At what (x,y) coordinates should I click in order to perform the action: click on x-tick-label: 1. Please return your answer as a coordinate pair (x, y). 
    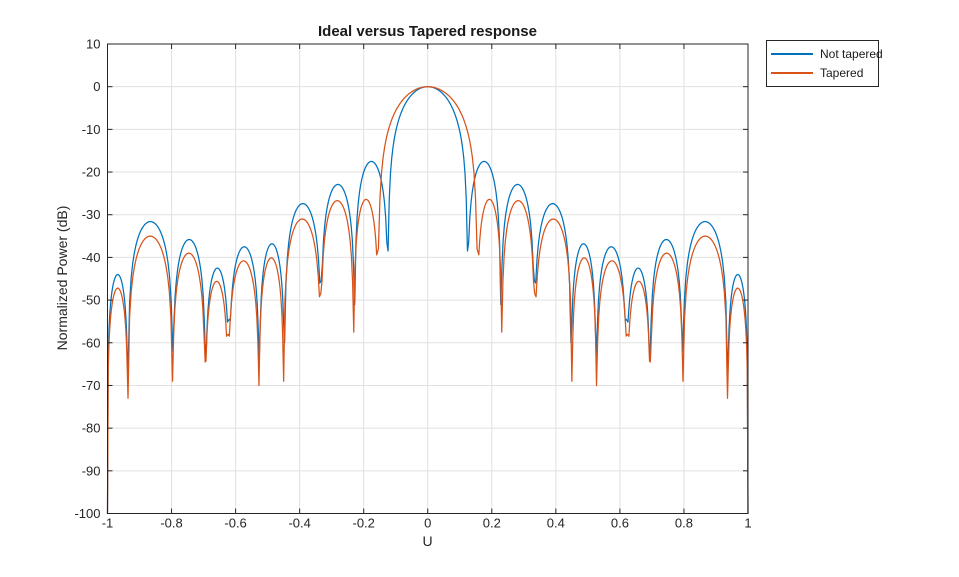
    Looking at the image, I should click on (747, 523).